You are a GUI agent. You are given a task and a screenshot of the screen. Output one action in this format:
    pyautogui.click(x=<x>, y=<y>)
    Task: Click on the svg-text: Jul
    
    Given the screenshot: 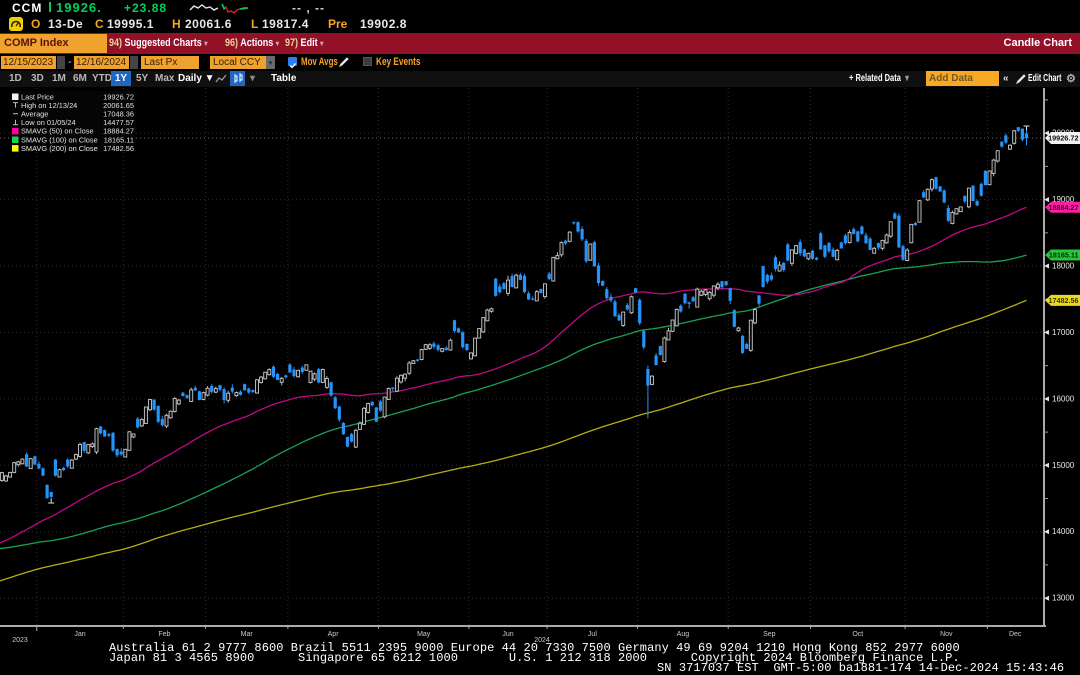 What is the action you would take?
    pyautogui.click(x=592, y=634)
    